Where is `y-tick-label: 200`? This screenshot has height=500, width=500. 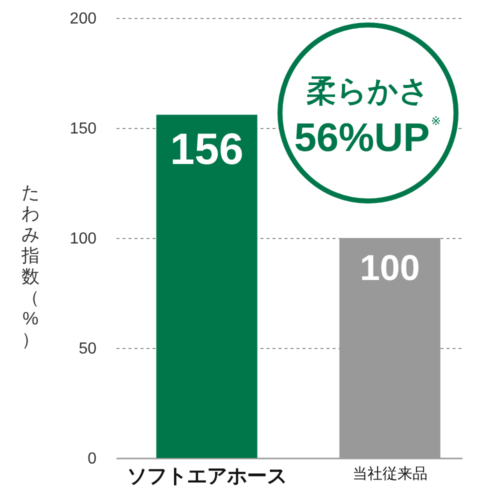
y-tick-label: 200 is located at coordinates (83, 19).